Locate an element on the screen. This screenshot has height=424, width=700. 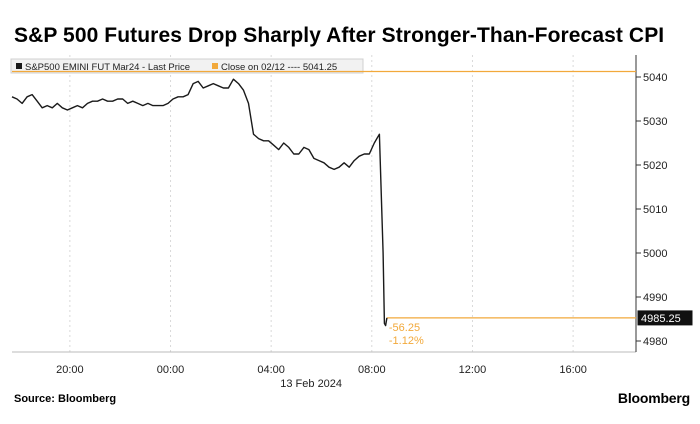
x-tick-label: 16:00 is located at coordinates (573, 370).